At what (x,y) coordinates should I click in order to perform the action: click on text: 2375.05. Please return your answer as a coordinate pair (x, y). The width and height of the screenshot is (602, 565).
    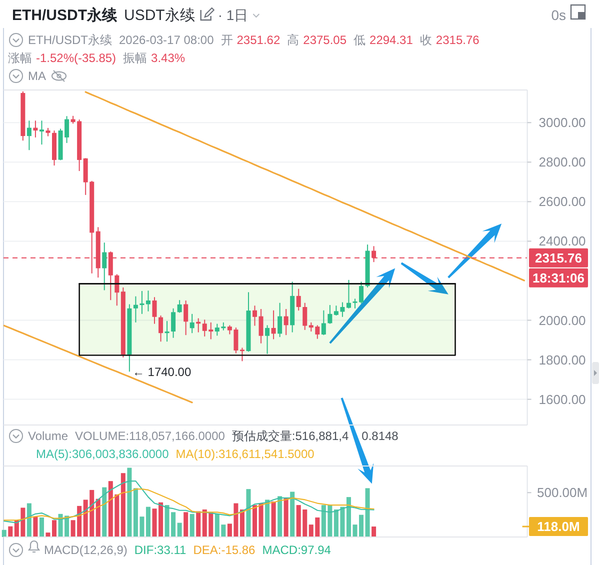
    Looking at the image, I should click on (325, 40).